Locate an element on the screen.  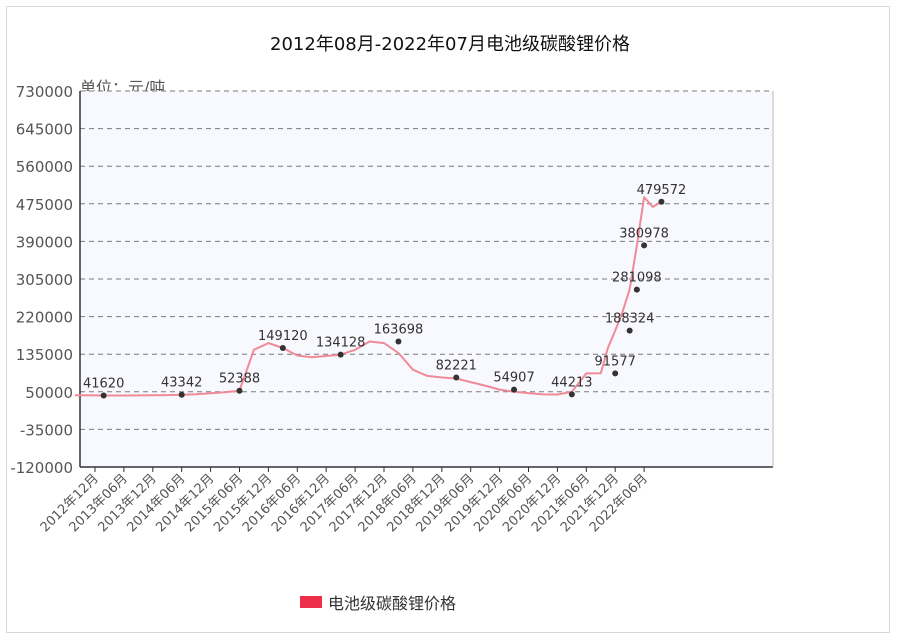
y-tick-label: 475000 is located at coordinates (44, 205).